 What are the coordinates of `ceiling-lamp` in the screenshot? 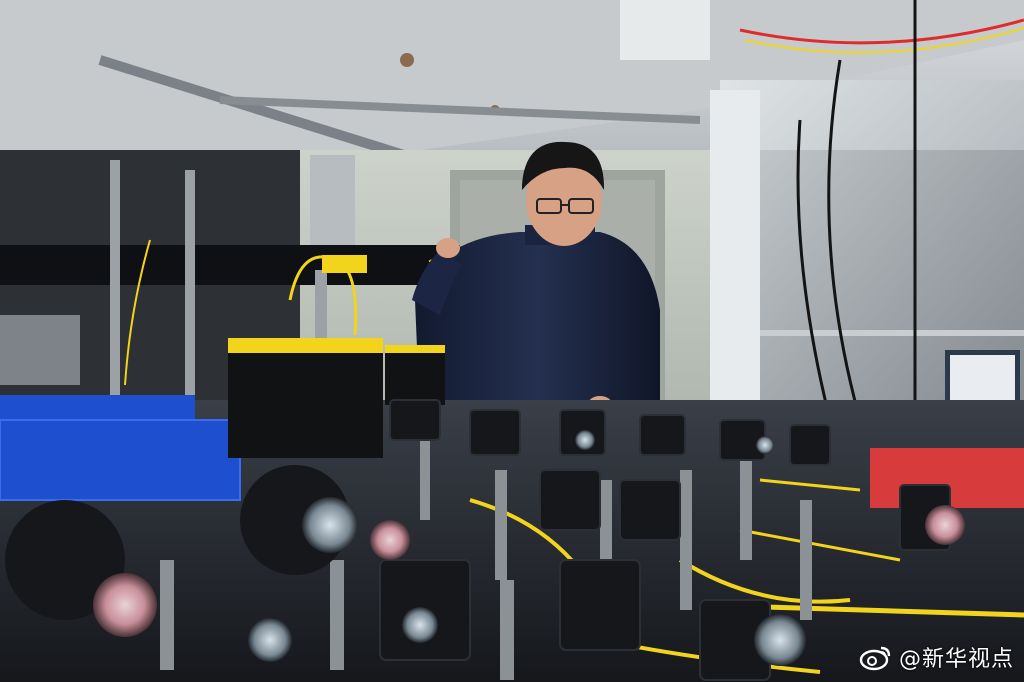 It's located at (407, 60).